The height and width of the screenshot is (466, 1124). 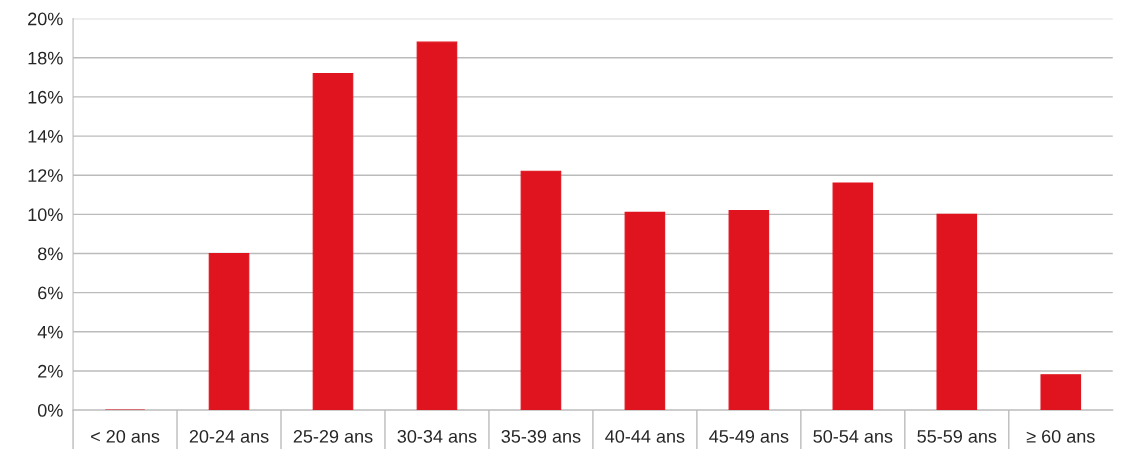 What do you see at coordinates (45, 215) in the screenshot?
I see `y-tick-label: 10%` at bounding box center [45, 215].